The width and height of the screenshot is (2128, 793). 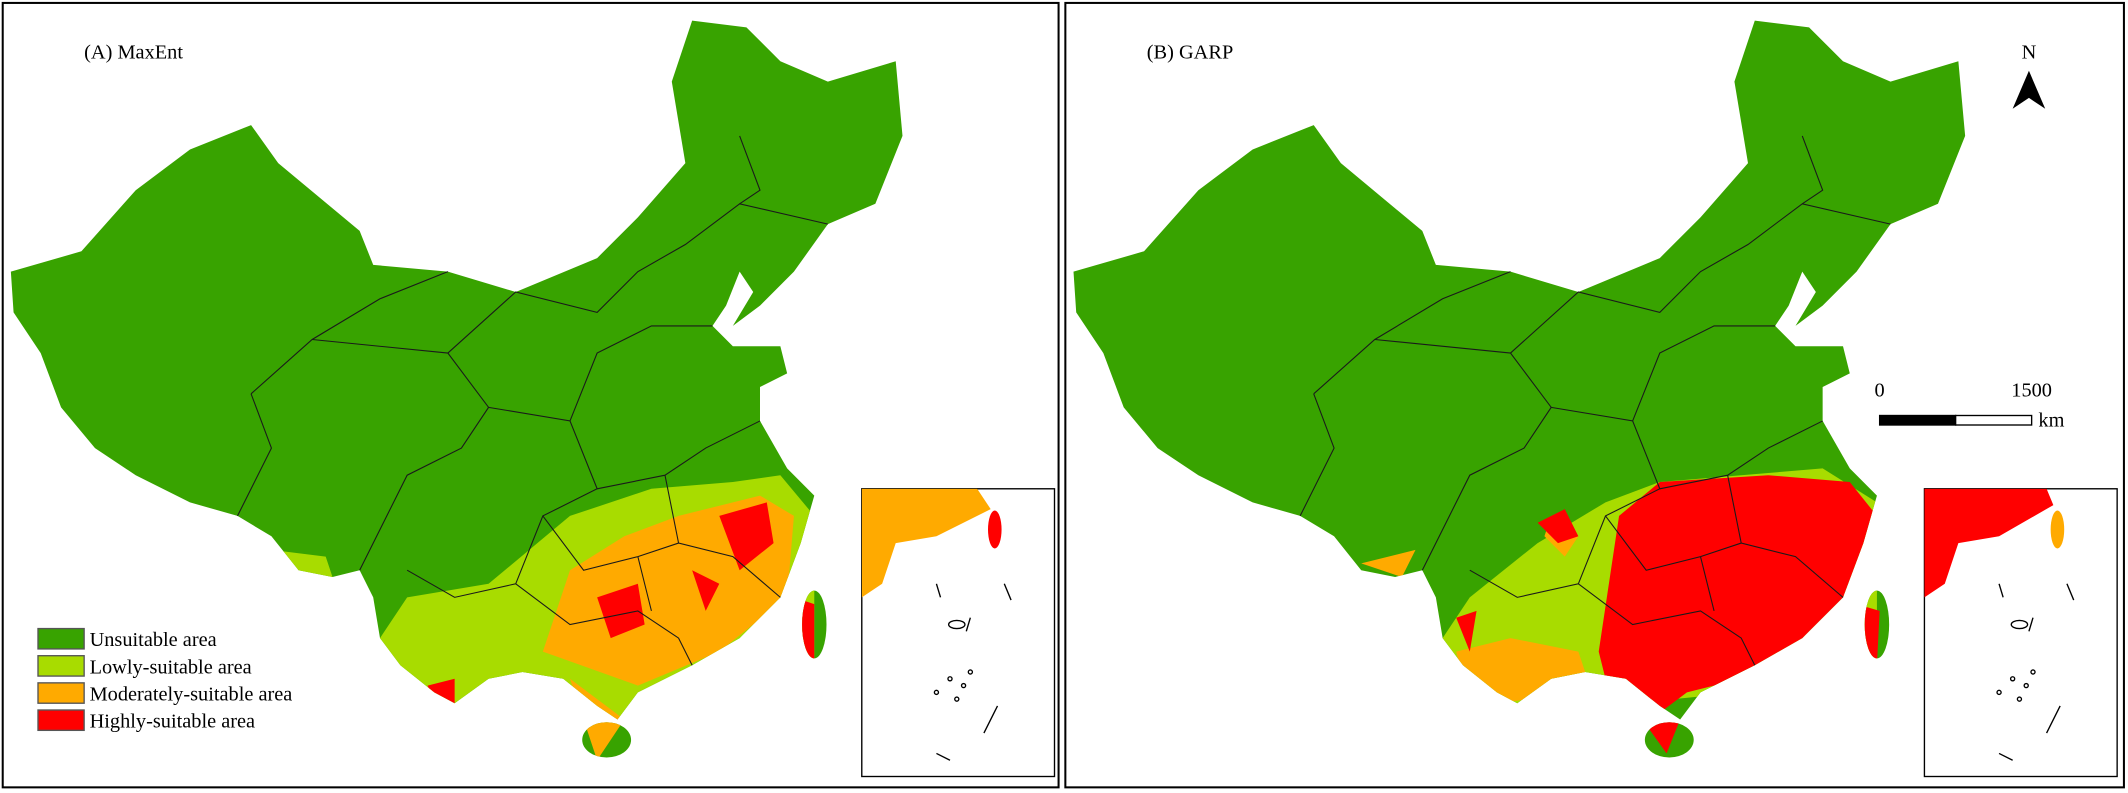 What do you see at coordinates (2029, 53) in the screenshot?
I see `north-label: N` at bounding box center [2029, 53].